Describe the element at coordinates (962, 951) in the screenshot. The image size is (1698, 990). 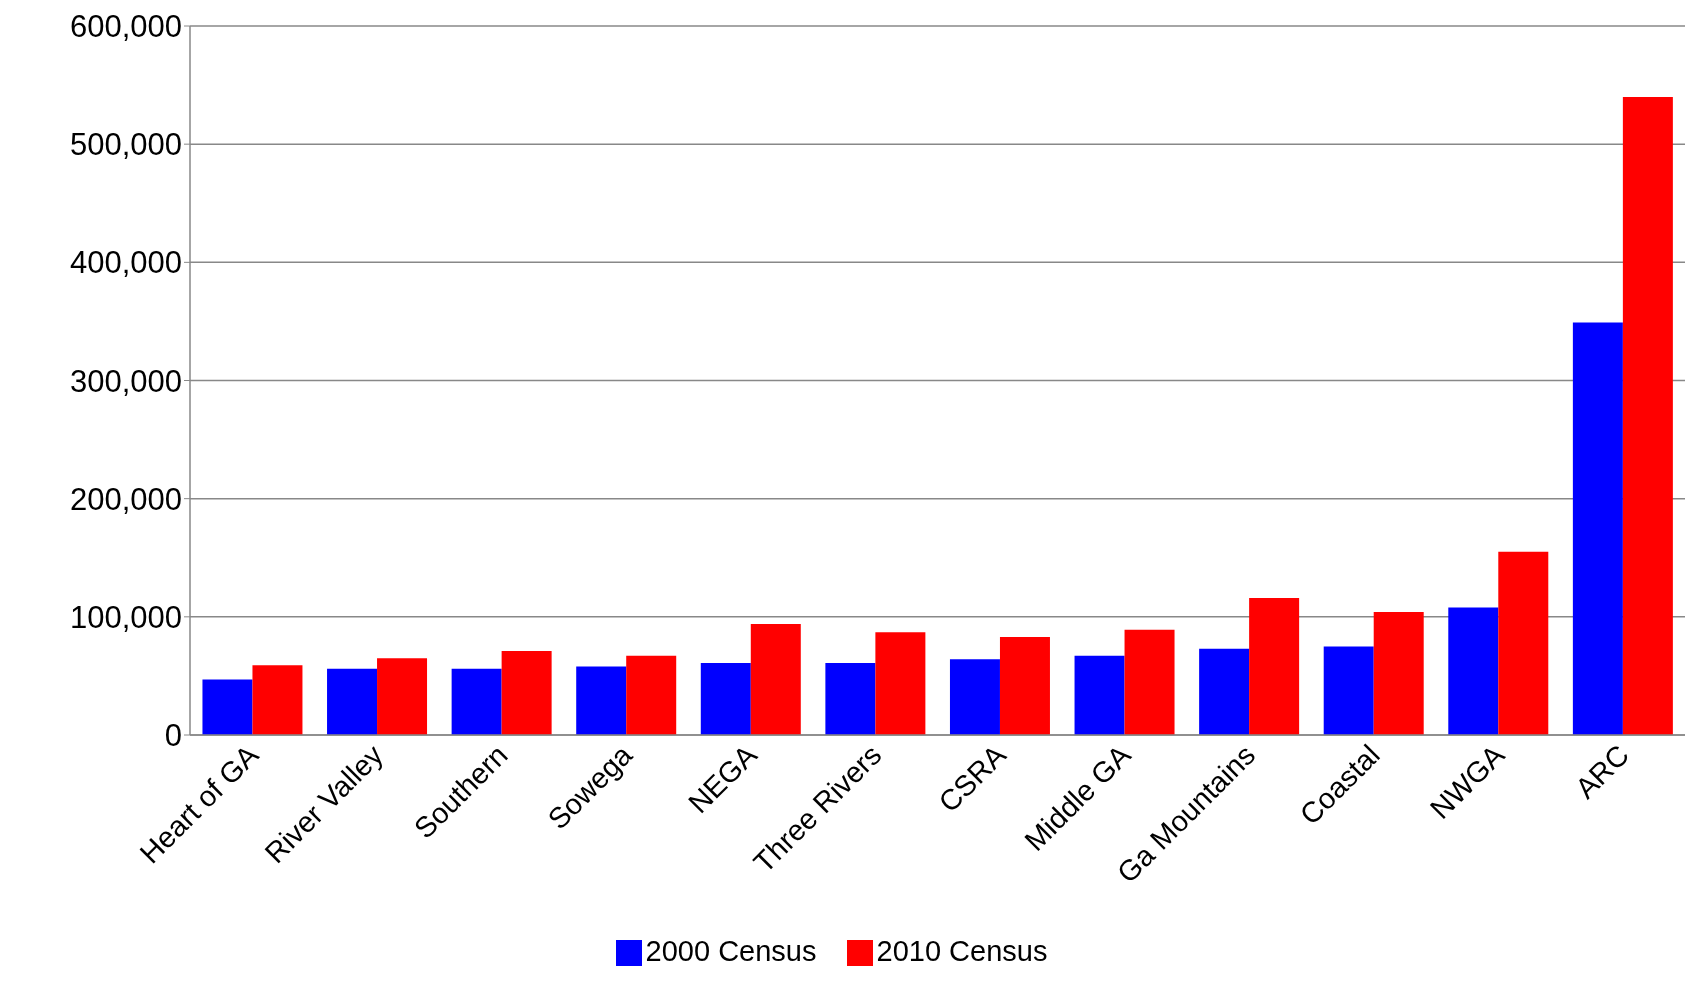
I see `legend-label: 2010 Census` at that location.